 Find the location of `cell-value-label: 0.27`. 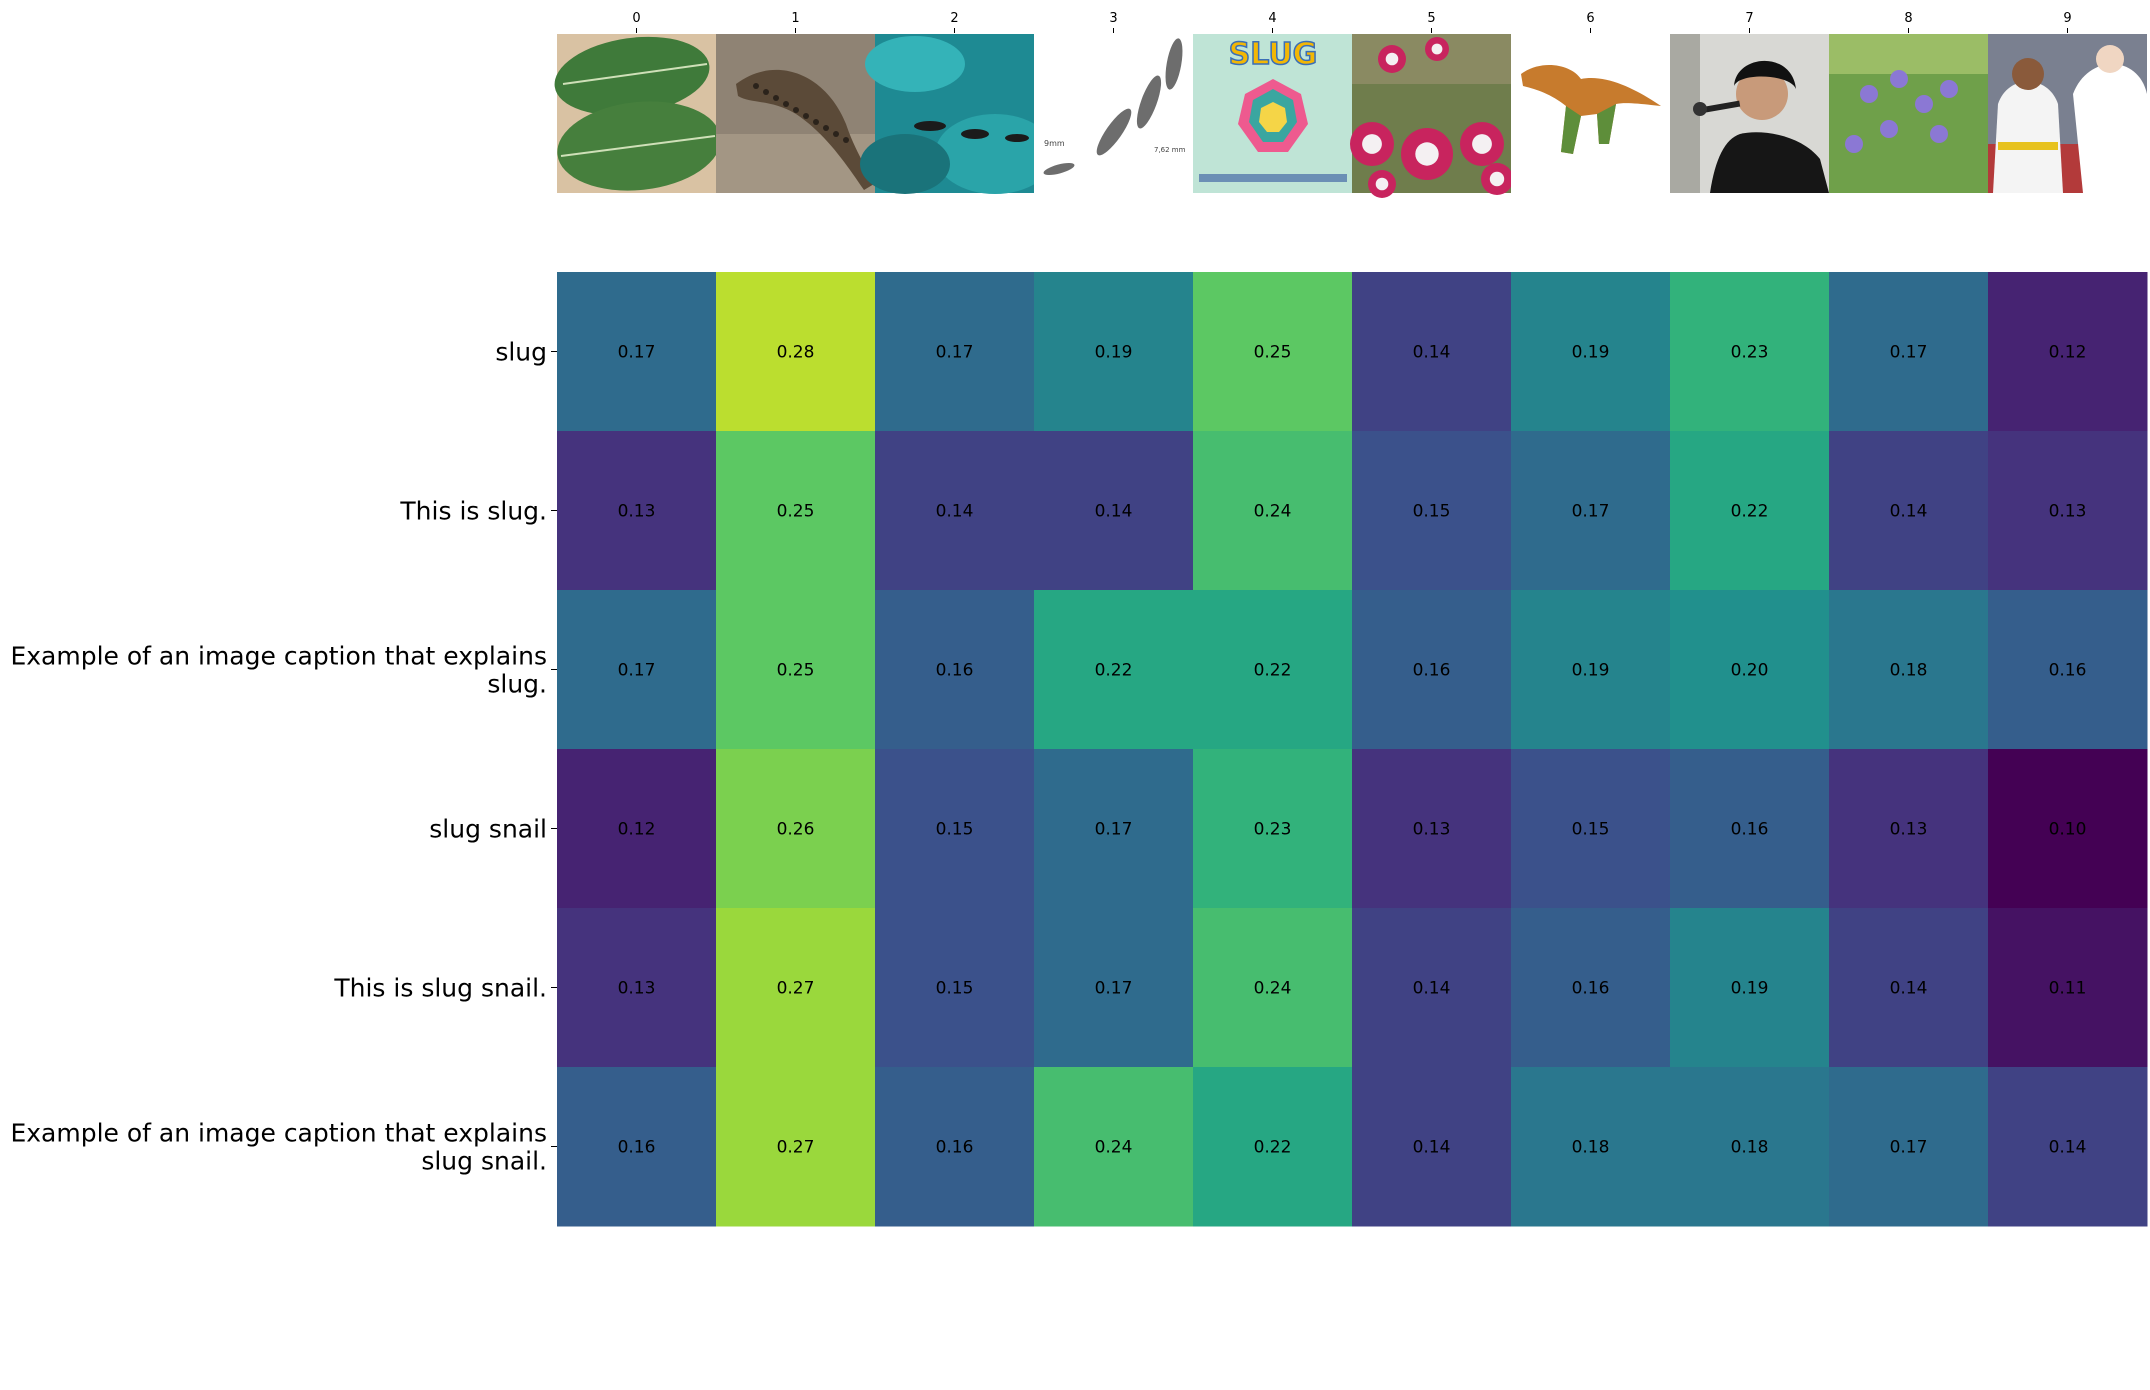

cell-value-label: 0.27 is located at coordinates (796, 989).